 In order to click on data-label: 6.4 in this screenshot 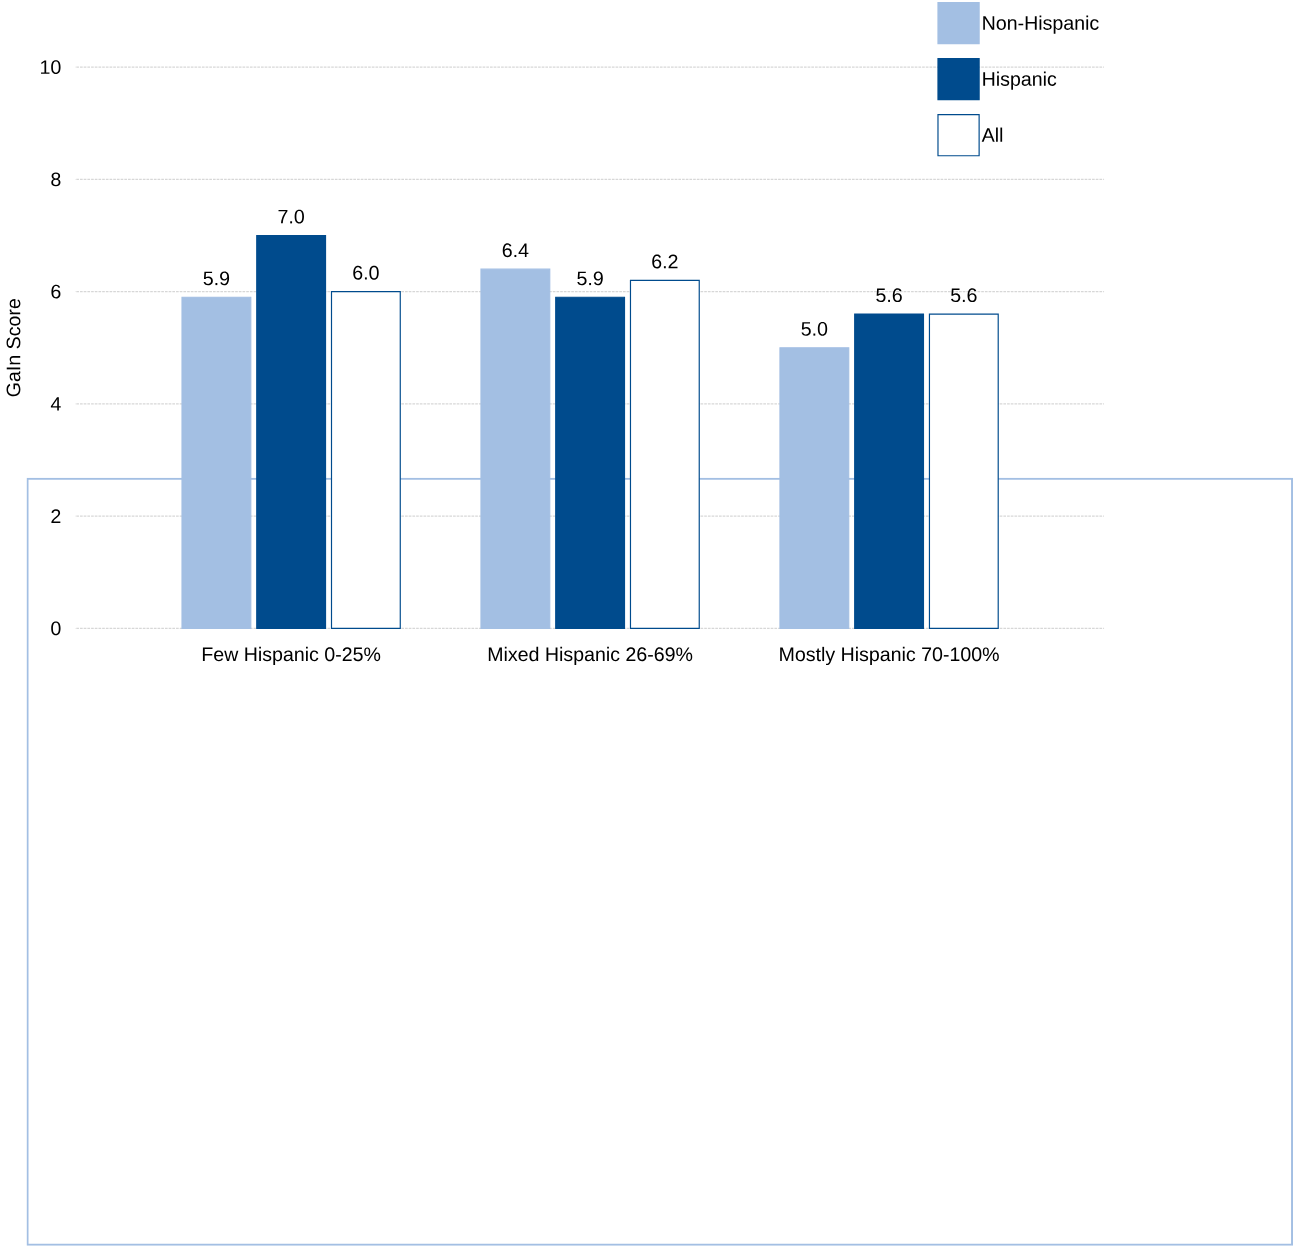, I will do `click(515, 250)`.